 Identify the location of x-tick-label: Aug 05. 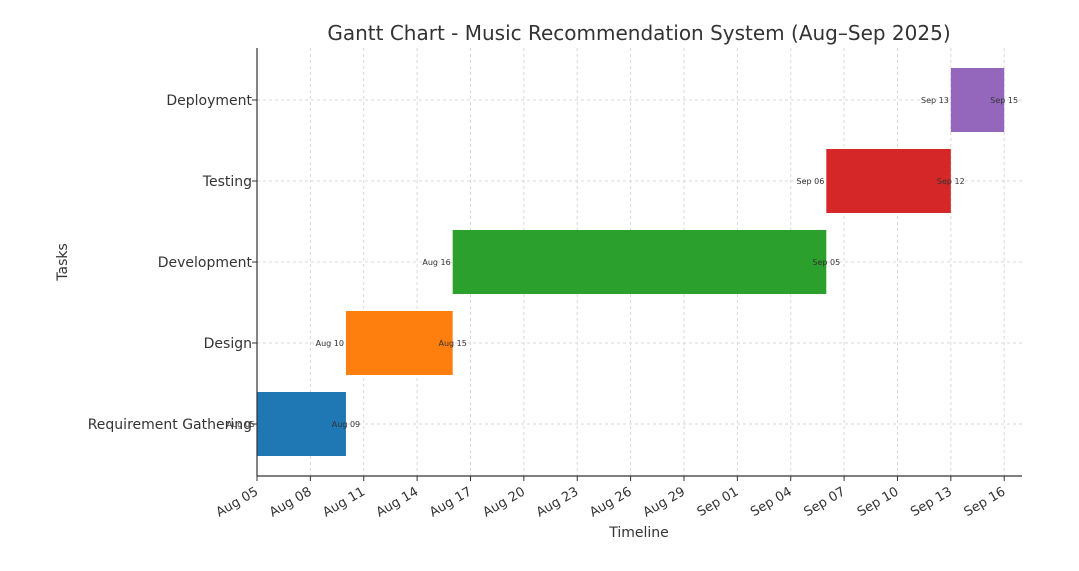
(237, 502).